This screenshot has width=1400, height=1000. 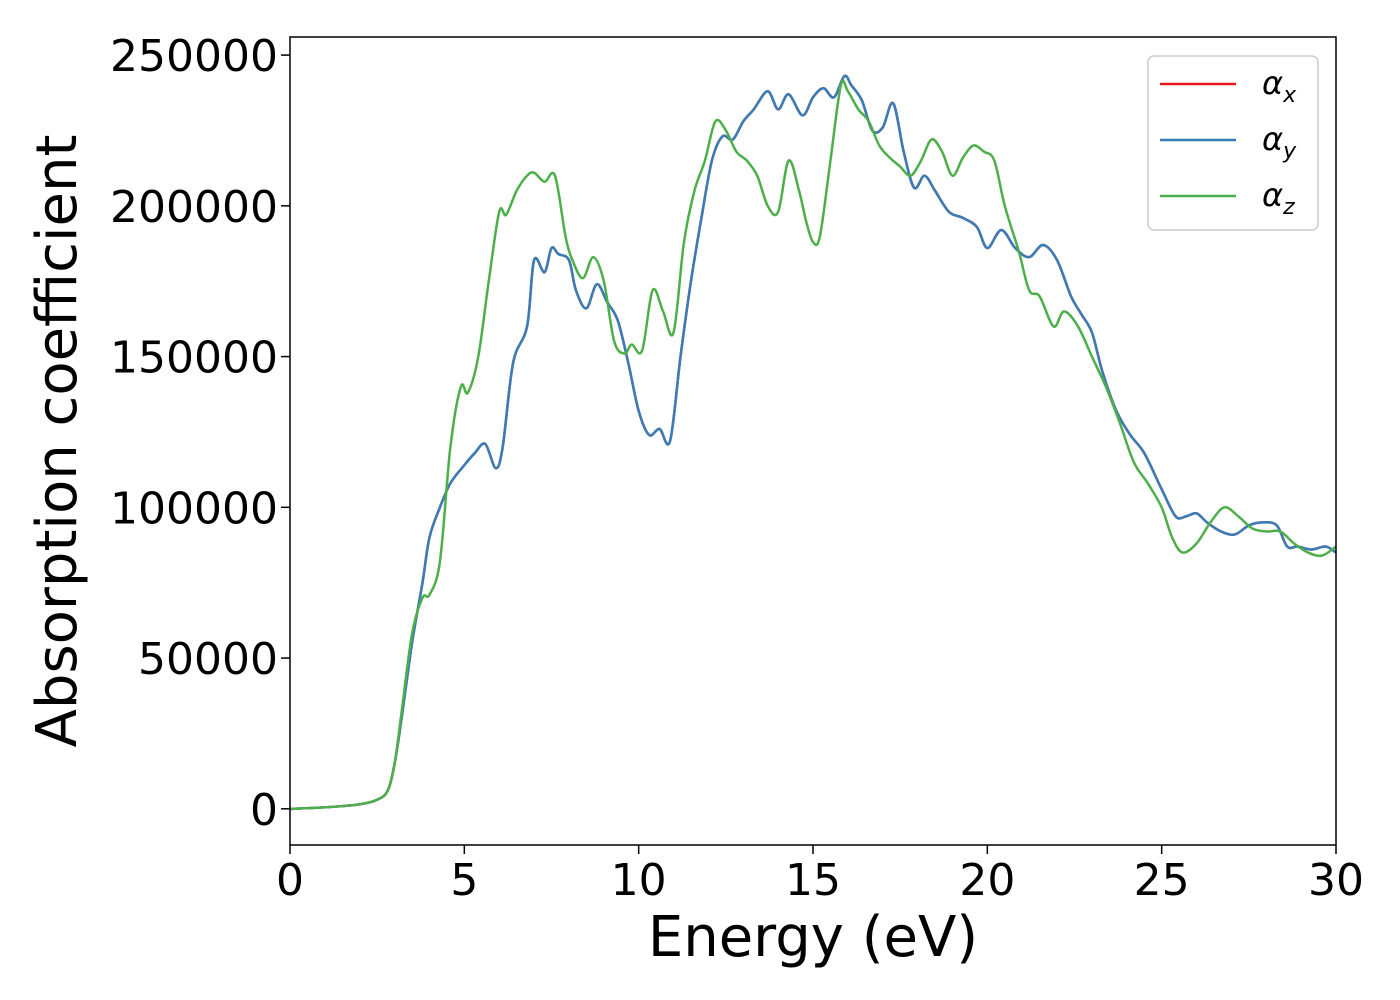 I want to click on y-tick-label: 250000, so click(x=194, y=56).